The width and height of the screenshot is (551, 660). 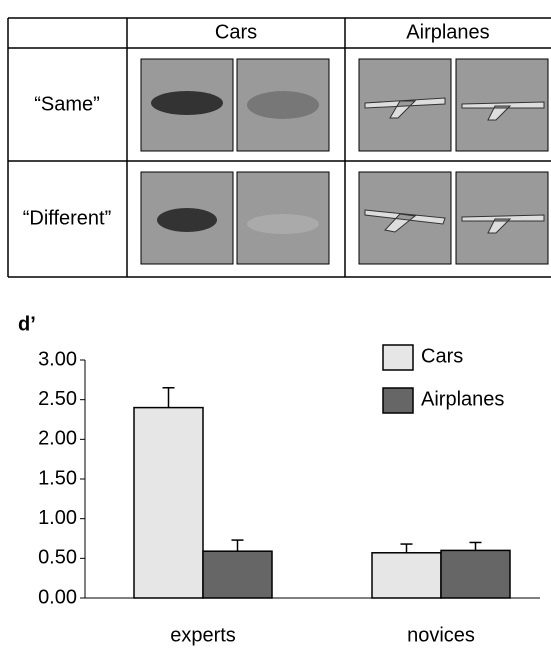 I want to click on y-tick-label: 0.00, so click(x=57, y=597).